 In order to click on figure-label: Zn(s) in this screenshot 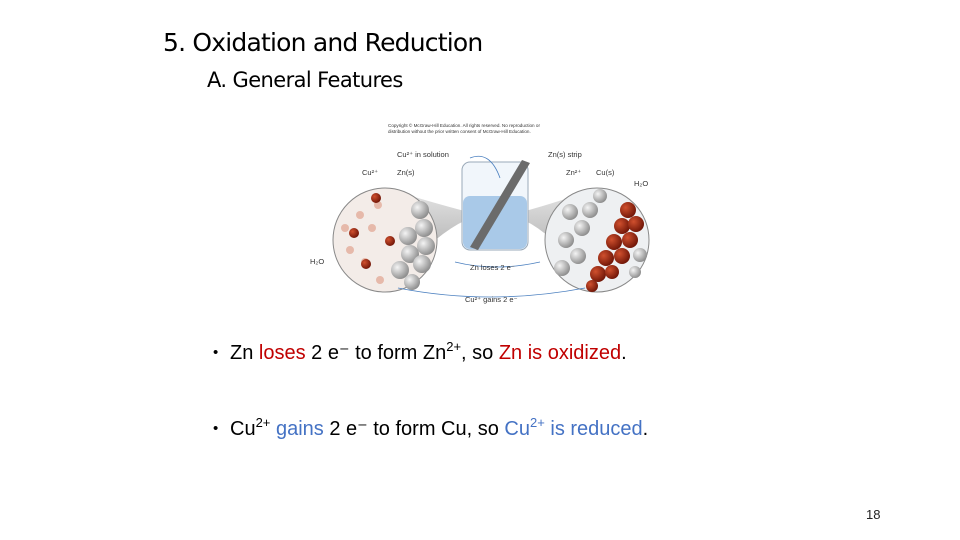, I will do `click(406, 172)`.